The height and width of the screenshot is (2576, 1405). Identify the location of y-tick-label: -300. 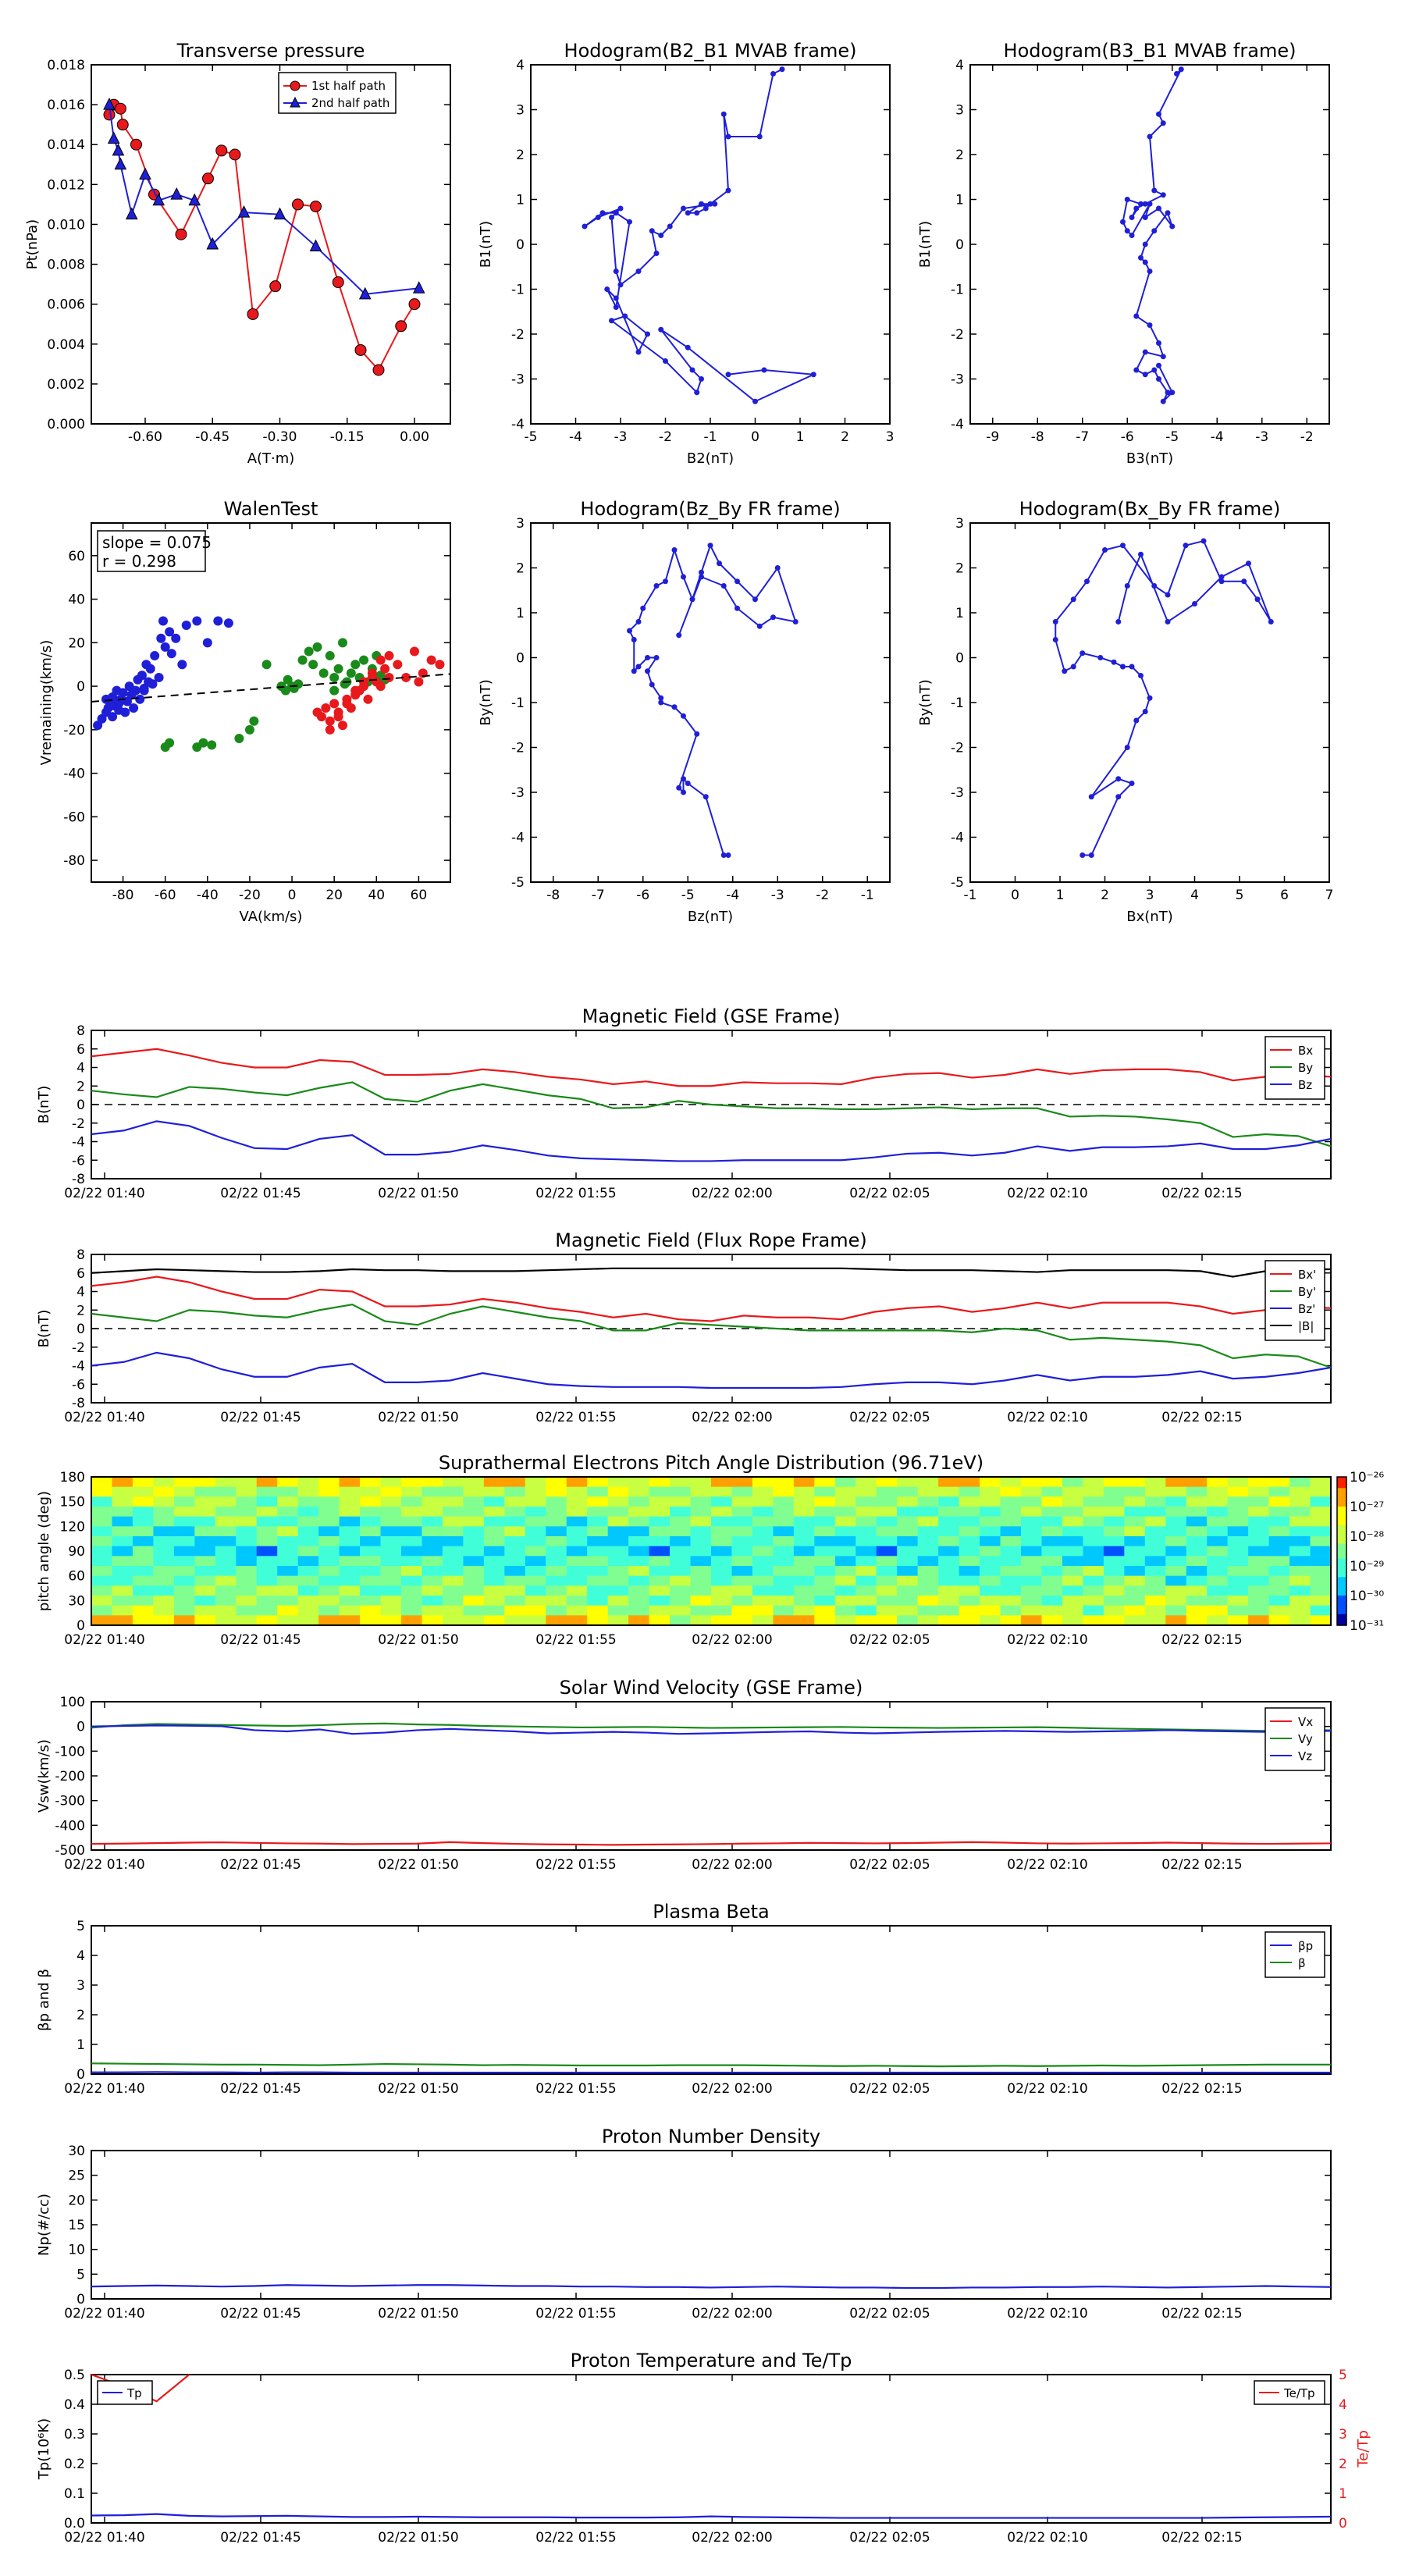
(70, 1801).